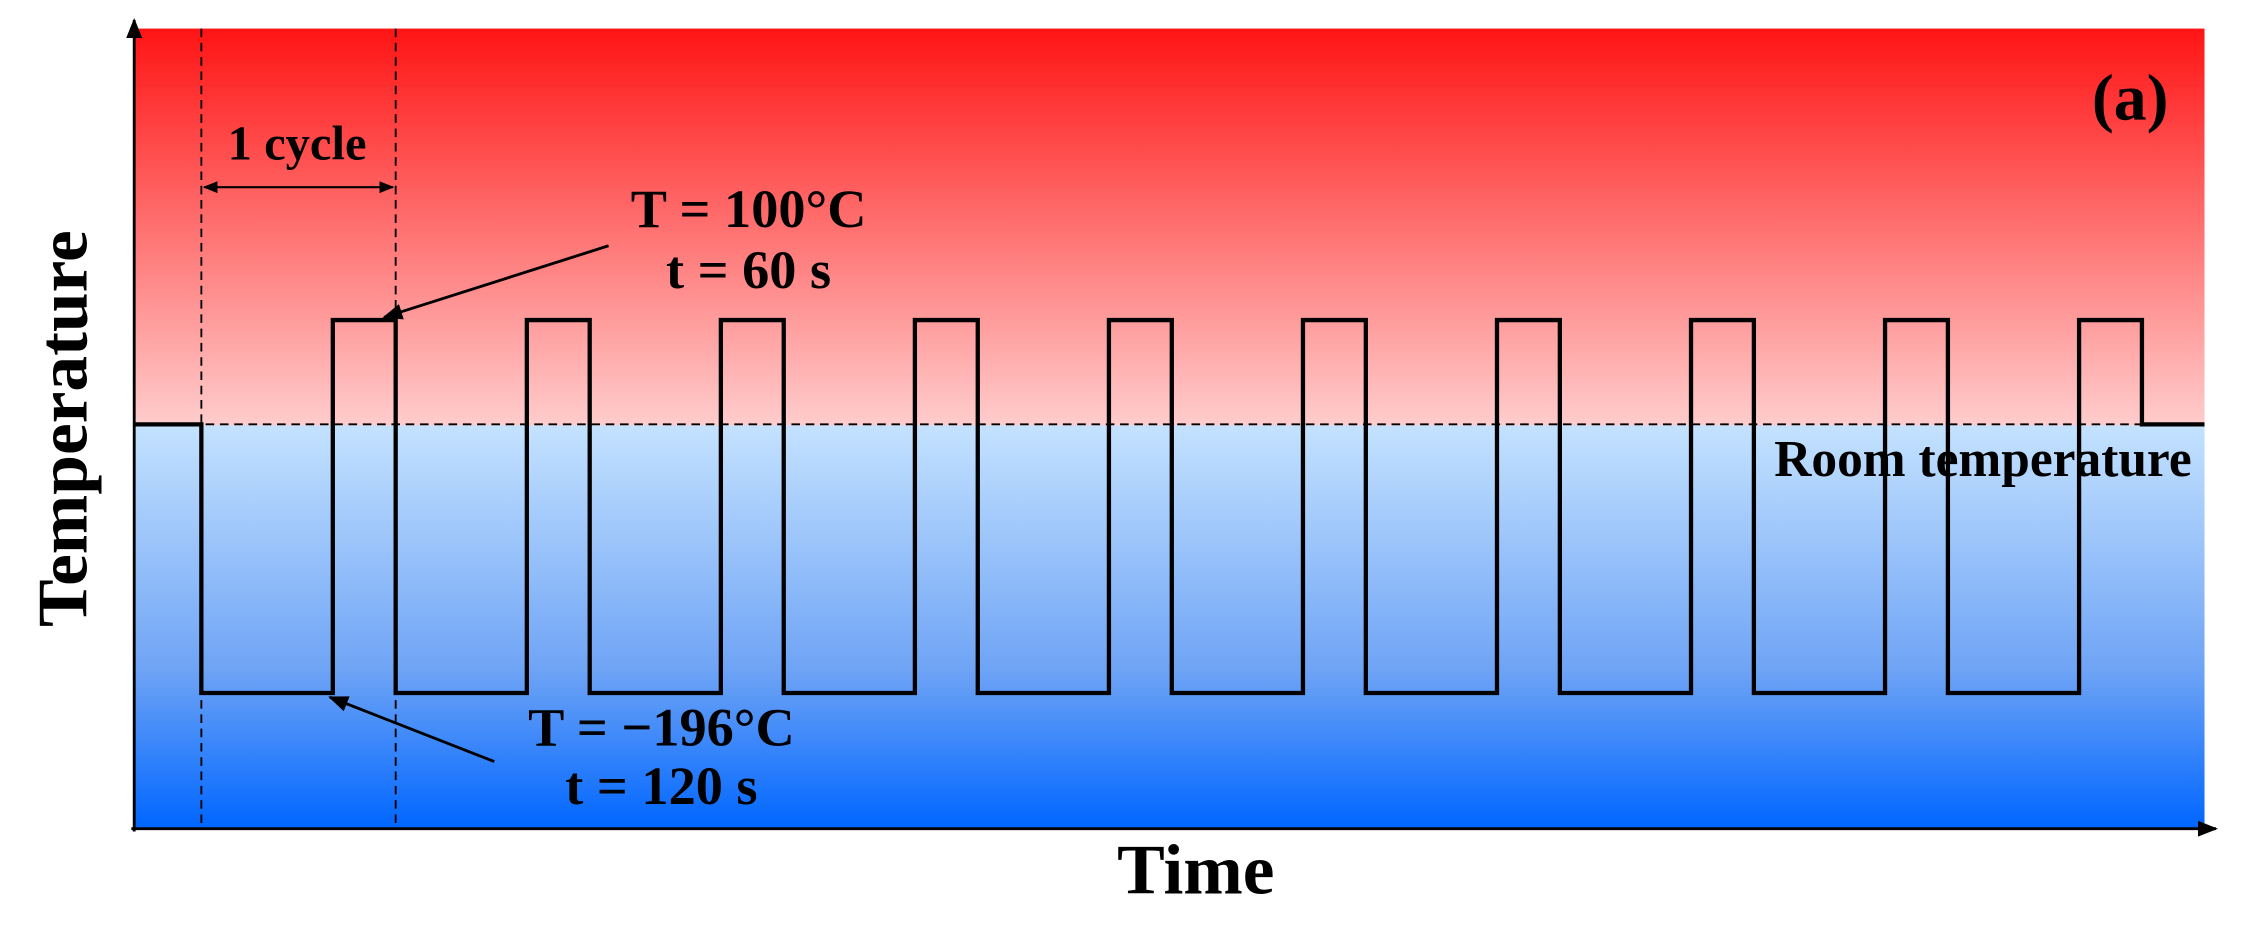  Describe the element at coordinates (749, 209) in the screenshot. I see `high-temperature: T = 100°C` at that location.